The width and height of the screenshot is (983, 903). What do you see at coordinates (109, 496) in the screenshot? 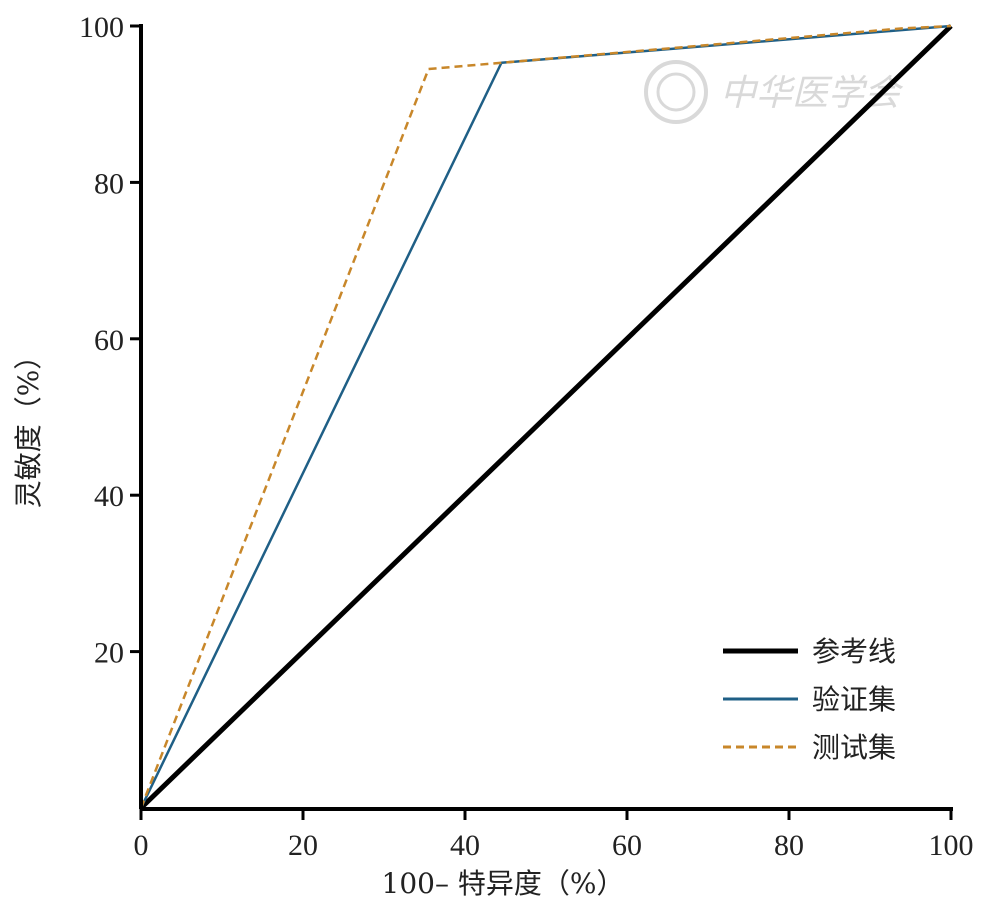
I see `y-tick-label: 40` at bounding box center [109, 496].